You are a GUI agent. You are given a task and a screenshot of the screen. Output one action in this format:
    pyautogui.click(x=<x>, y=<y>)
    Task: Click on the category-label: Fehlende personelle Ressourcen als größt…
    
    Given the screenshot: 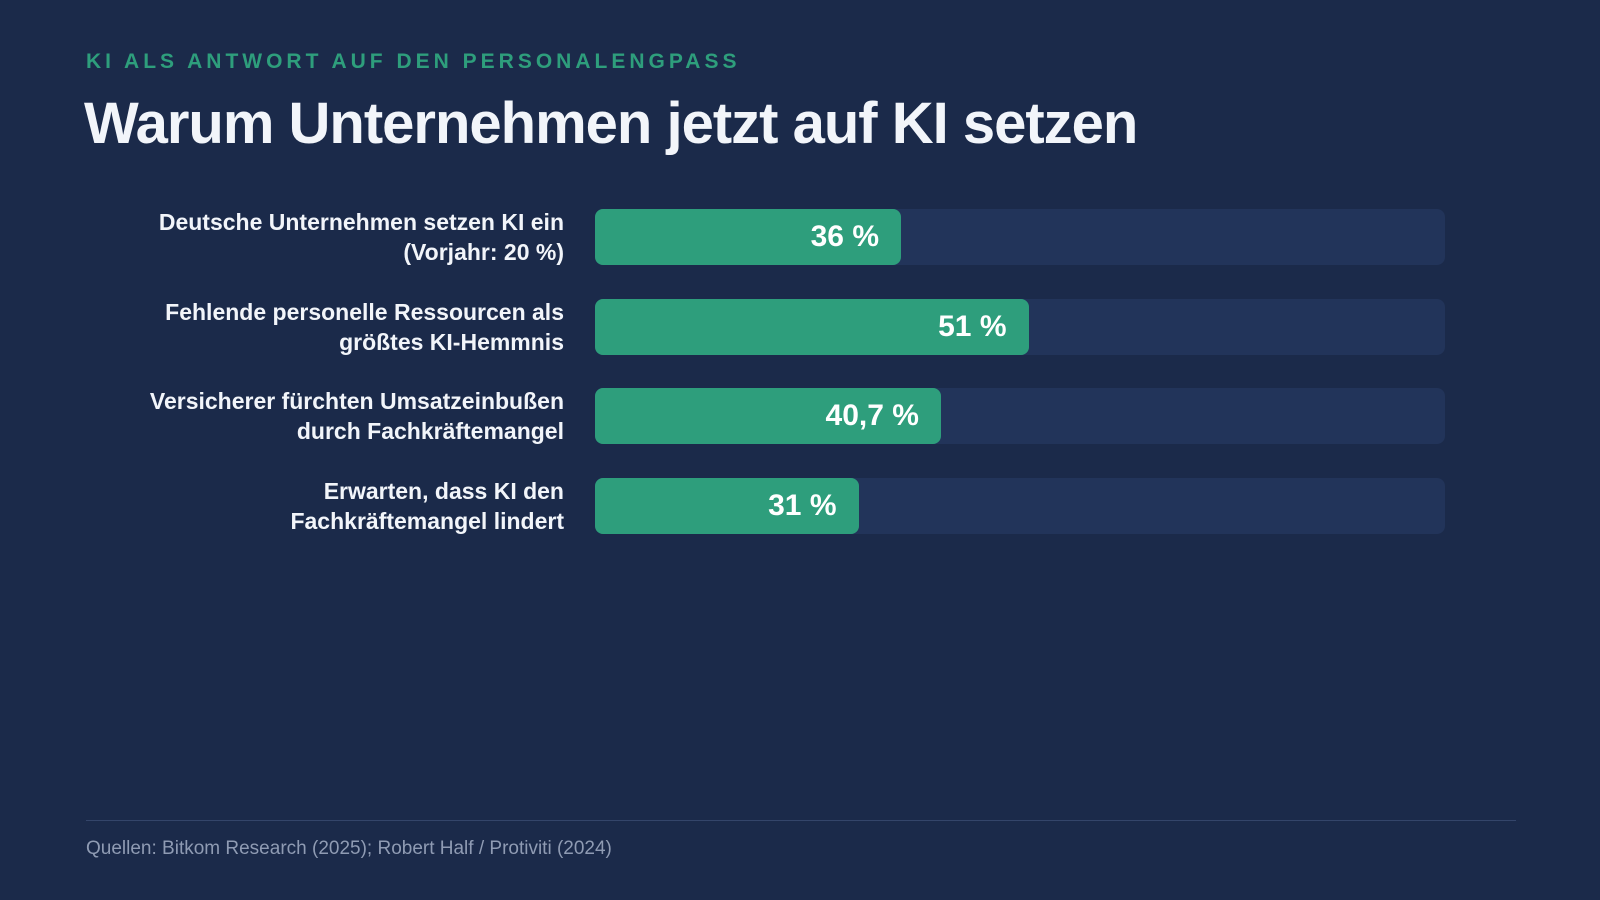 What is the action you would take?
    pyautogui.click(x=364, y=326)
    